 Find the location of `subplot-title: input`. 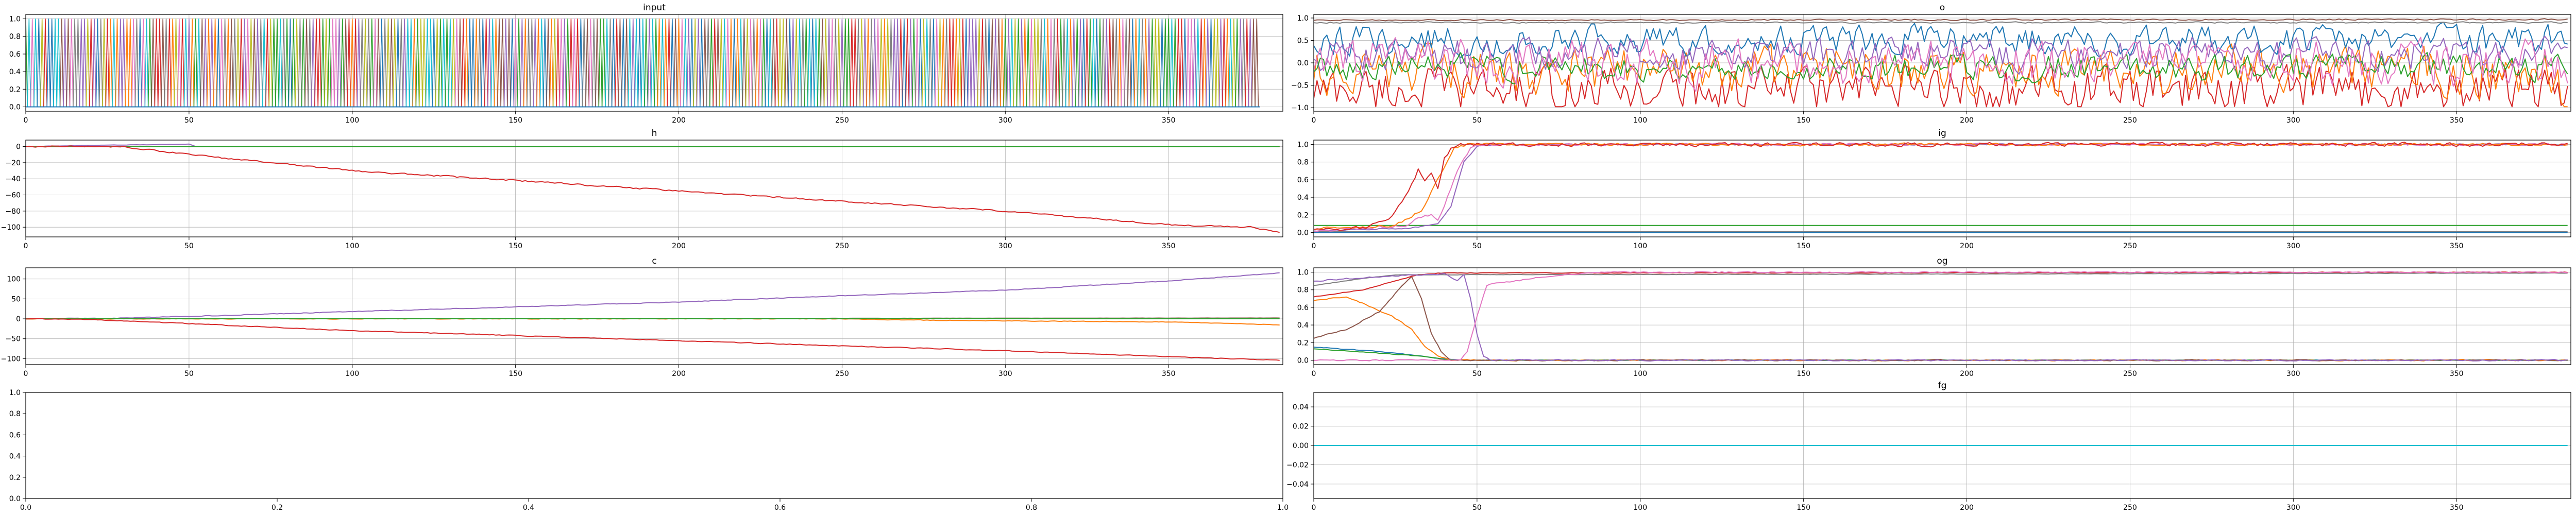

subplot-title: input is located at coordinates (654, 8).